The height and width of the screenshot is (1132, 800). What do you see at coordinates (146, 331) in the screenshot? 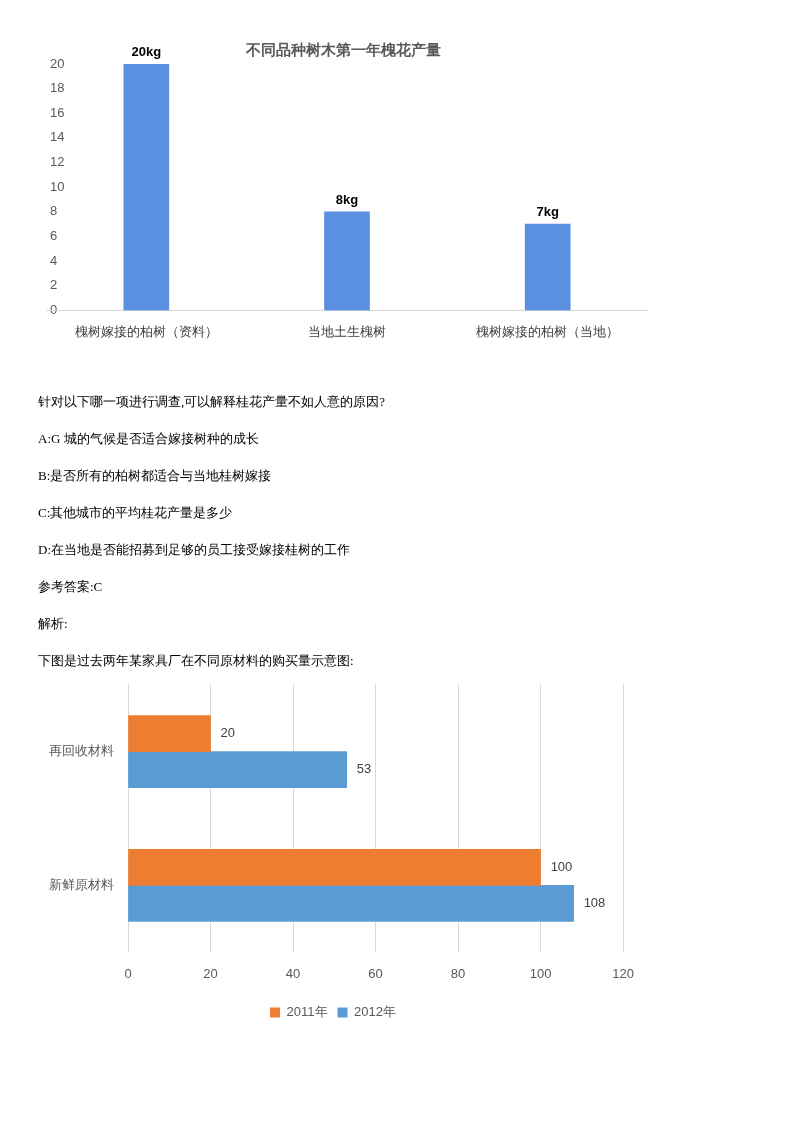
I see `x-tick-label: 槐树嫁接的柏树（资料）` at bounding box center [146, 331].